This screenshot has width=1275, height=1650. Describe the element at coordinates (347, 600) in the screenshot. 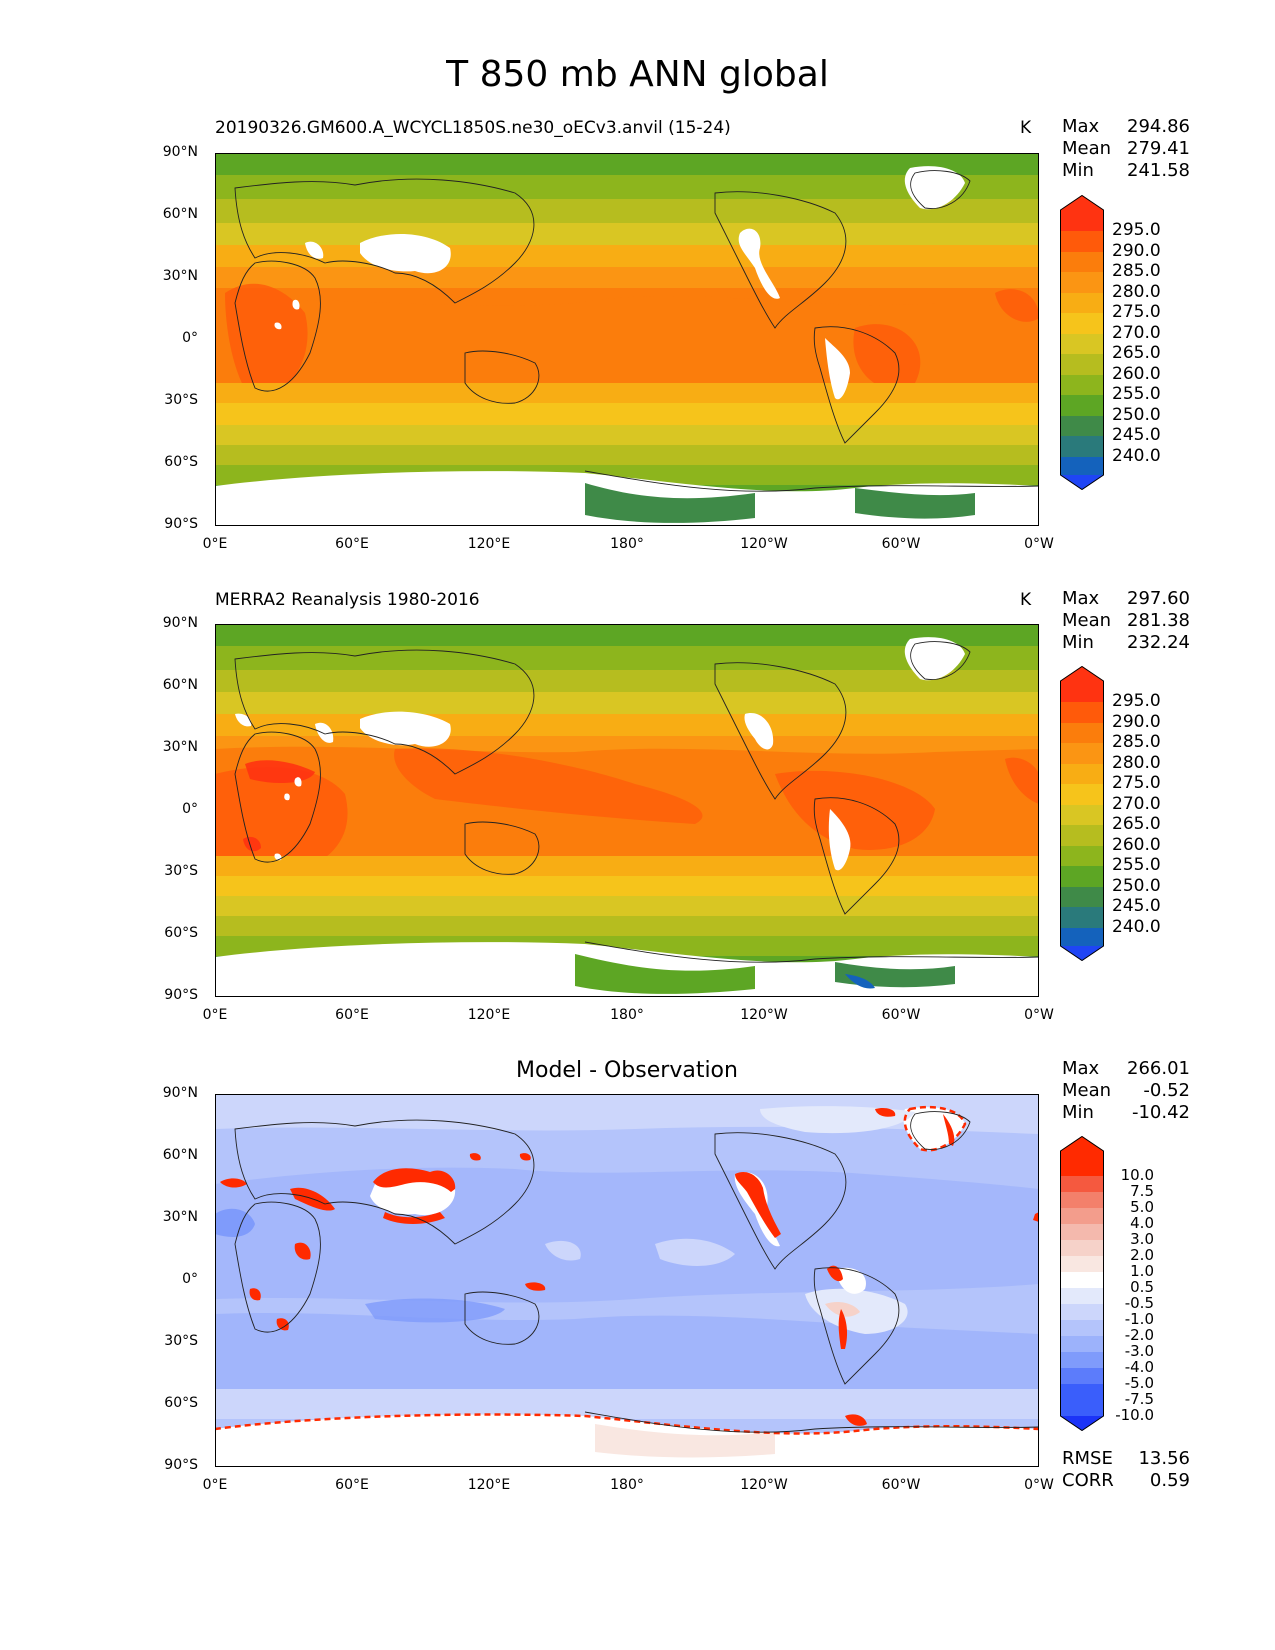

I see `panel-title: MERRA2 Reanalysis 1980-2016` at that location.